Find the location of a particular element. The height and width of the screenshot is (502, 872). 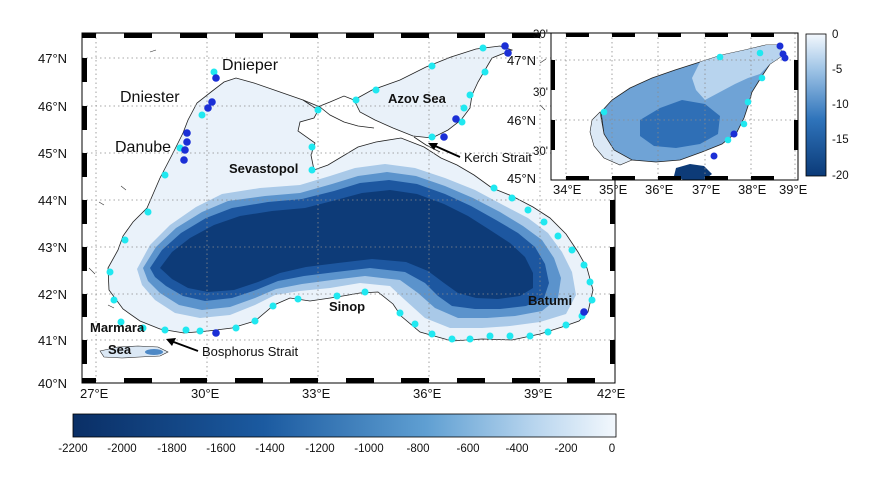

inset-lat-tick: 47°N is located at coordinates (521, 60).